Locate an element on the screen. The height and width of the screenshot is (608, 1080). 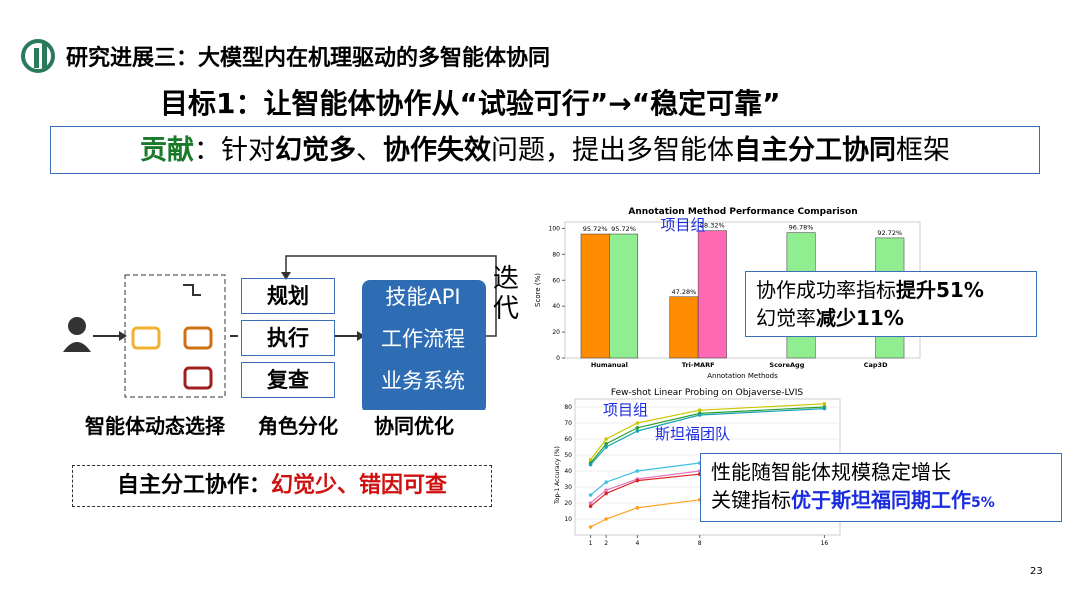
y-tick-label: 100 is located at coordinates (555, 228).